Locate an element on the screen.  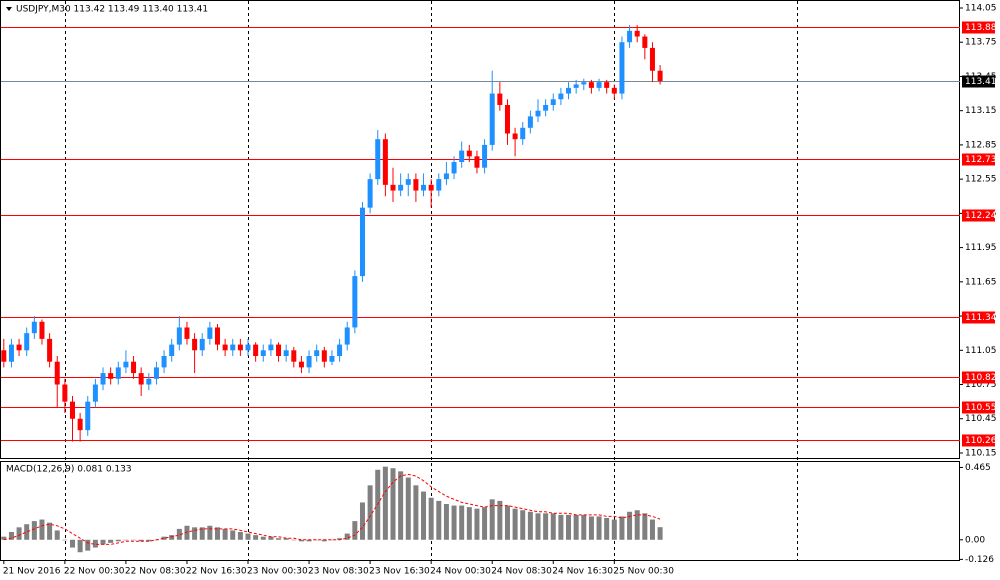
x-tick-label: 21 Nov 2016 is located at coordinates (32, 572).